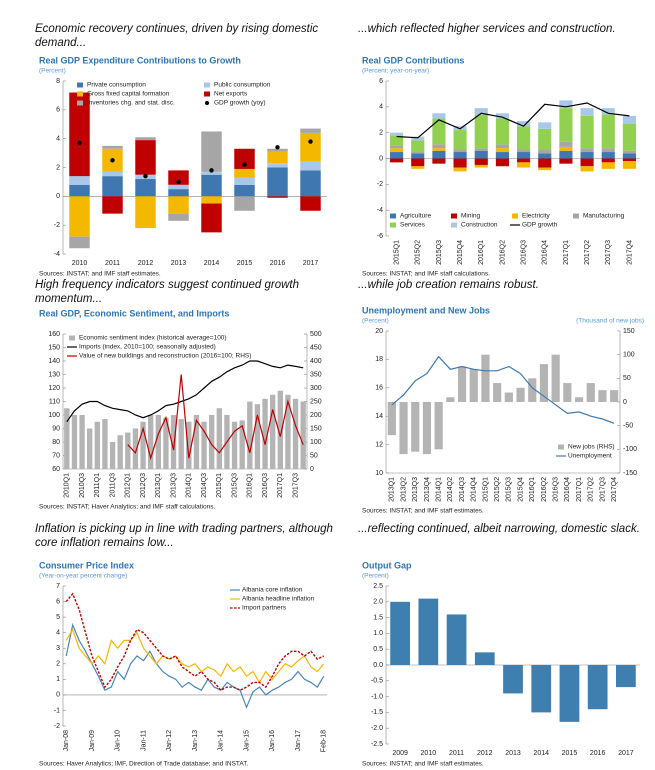 The image size is (655, 770). I want to click on x-tick-label: 2017Q1, so click(280, 485).